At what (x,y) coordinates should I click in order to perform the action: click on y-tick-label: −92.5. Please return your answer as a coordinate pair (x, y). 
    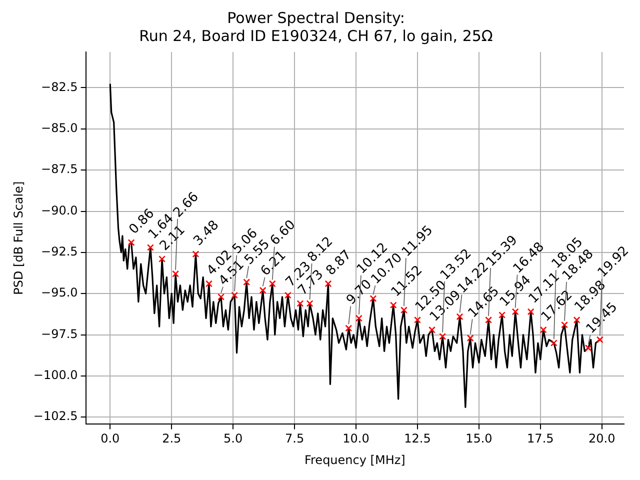
    Looking at the image, I should click on (59, 251).